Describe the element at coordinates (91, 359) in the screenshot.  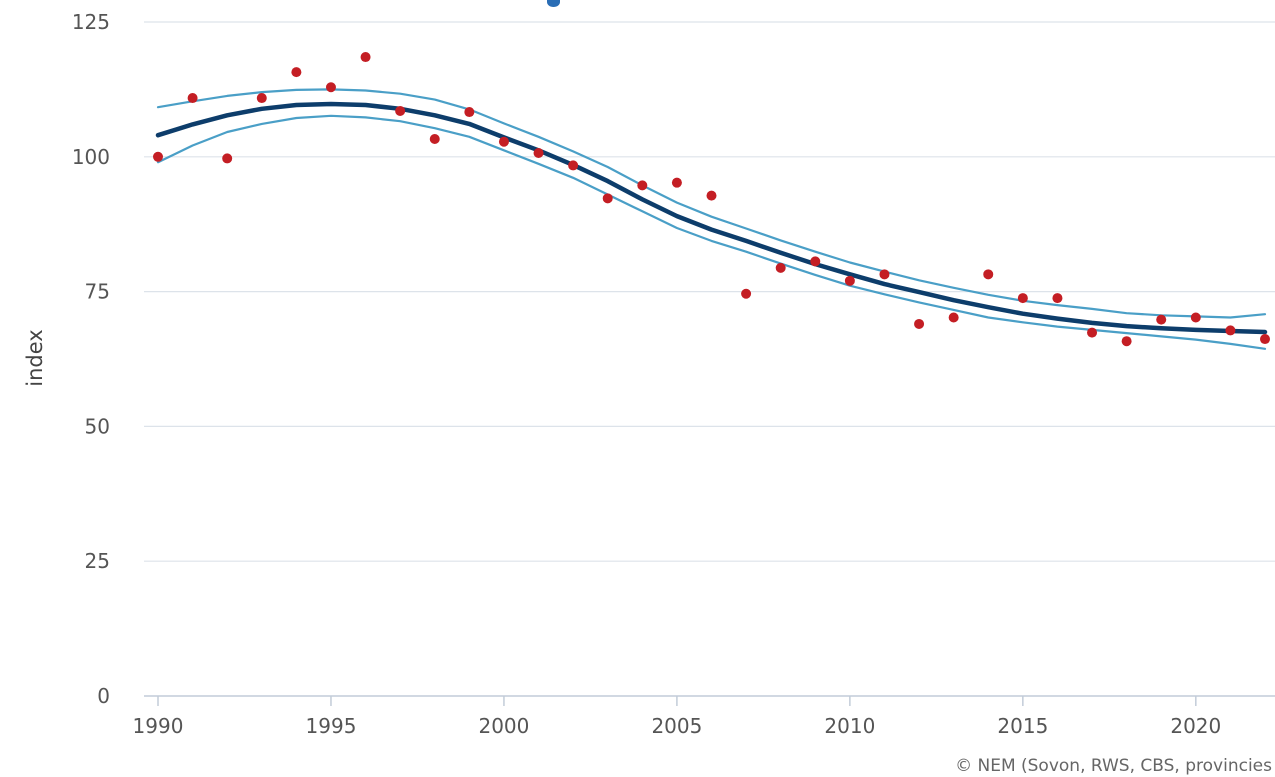
I see `y-tick-labels: 0 25 50 75 100 125` at that location.